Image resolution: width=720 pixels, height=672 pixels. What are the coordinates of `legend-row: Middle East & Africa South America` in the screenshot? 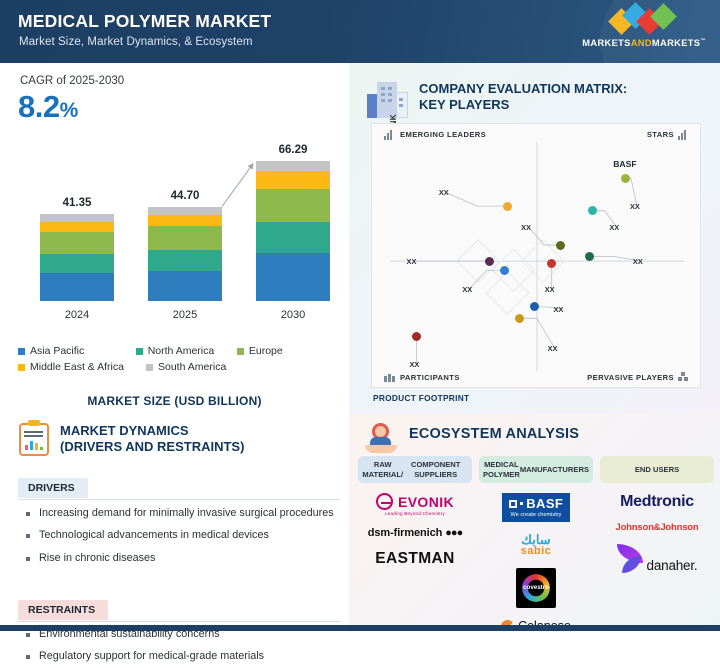 It's located at (178, 367).